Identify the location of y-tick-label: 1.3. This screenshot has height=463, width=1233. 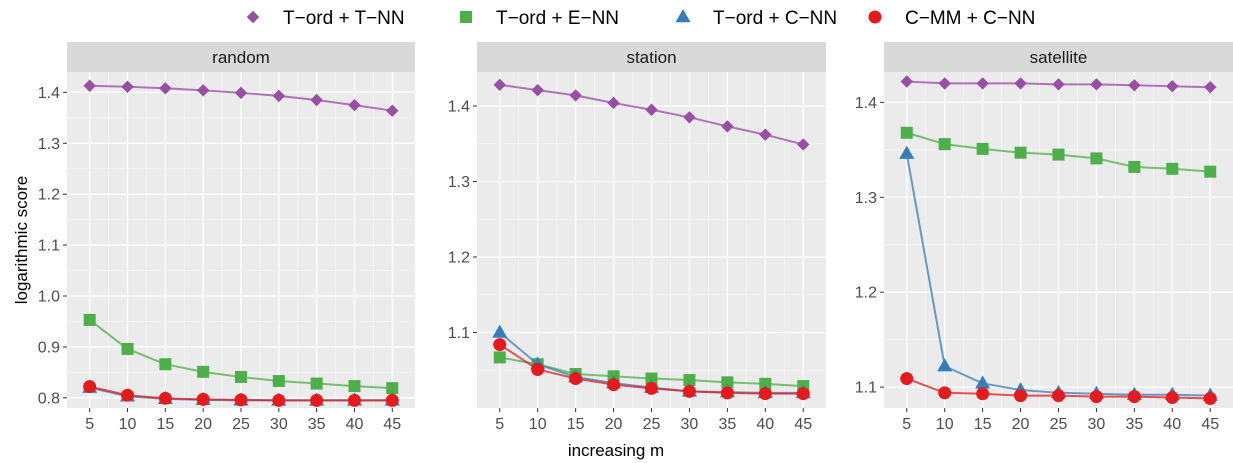
(459, 182).